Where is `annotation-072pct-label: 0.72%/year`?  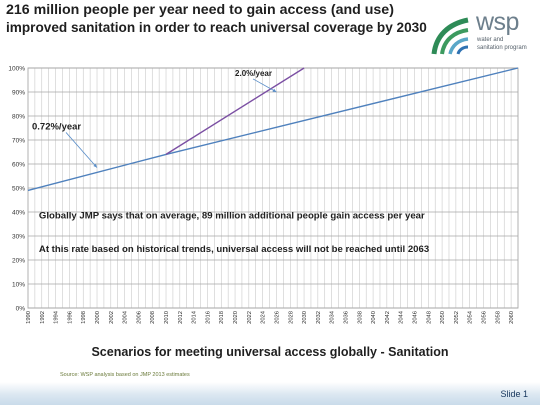 annotation-072pct-label: 0.72%/year is located at coordinates (56, 126).